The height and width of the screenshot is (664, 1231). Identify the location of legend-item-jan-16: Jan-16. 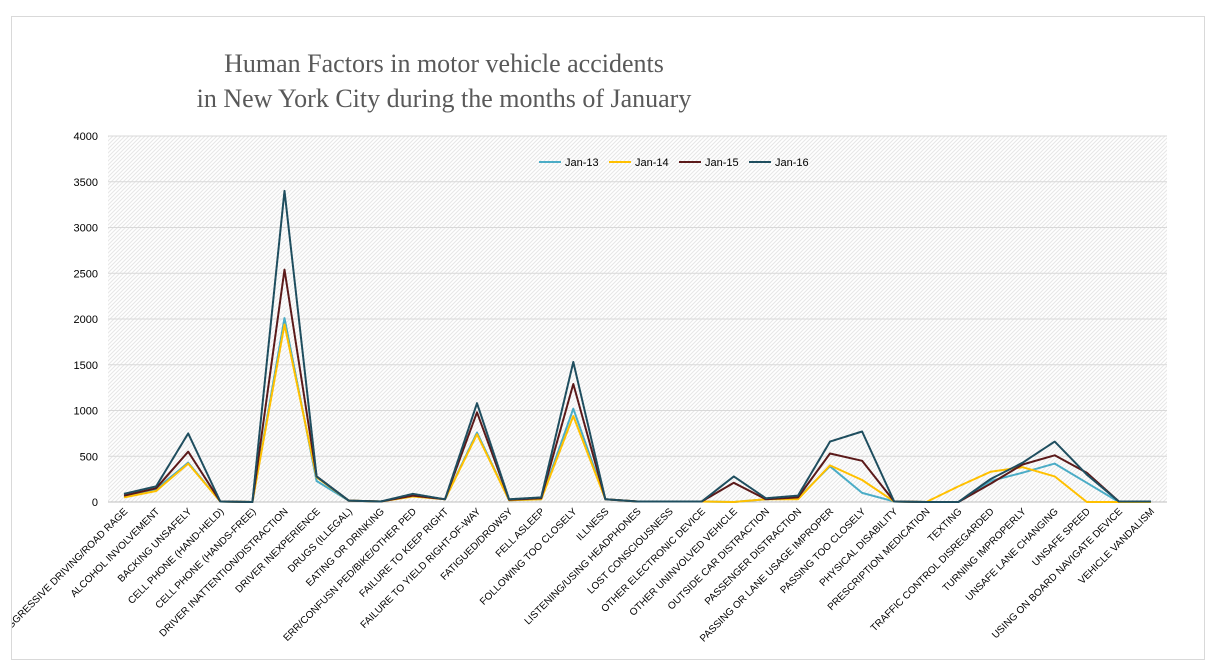
(779, 163).